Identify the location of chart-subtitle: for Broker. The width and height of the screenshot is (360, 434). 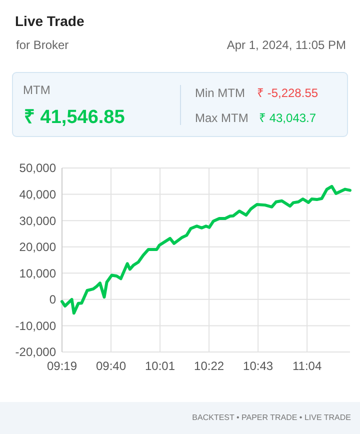
(42, 45).